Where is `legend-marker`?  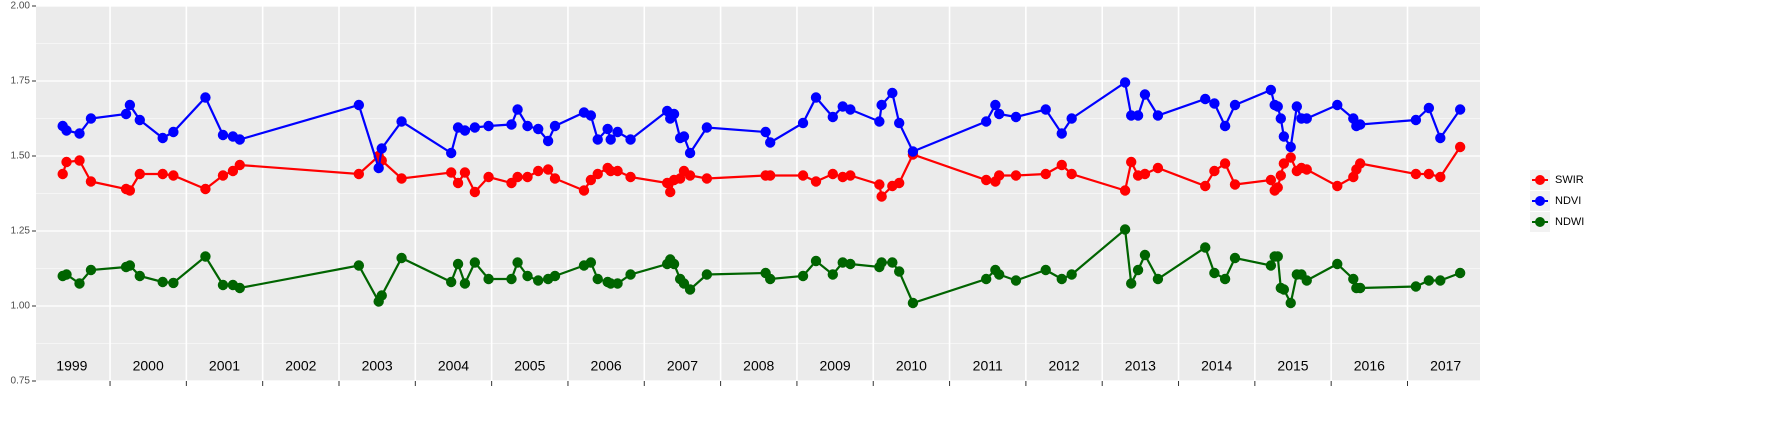
legend-marker is located at coordinates (1540, 201).